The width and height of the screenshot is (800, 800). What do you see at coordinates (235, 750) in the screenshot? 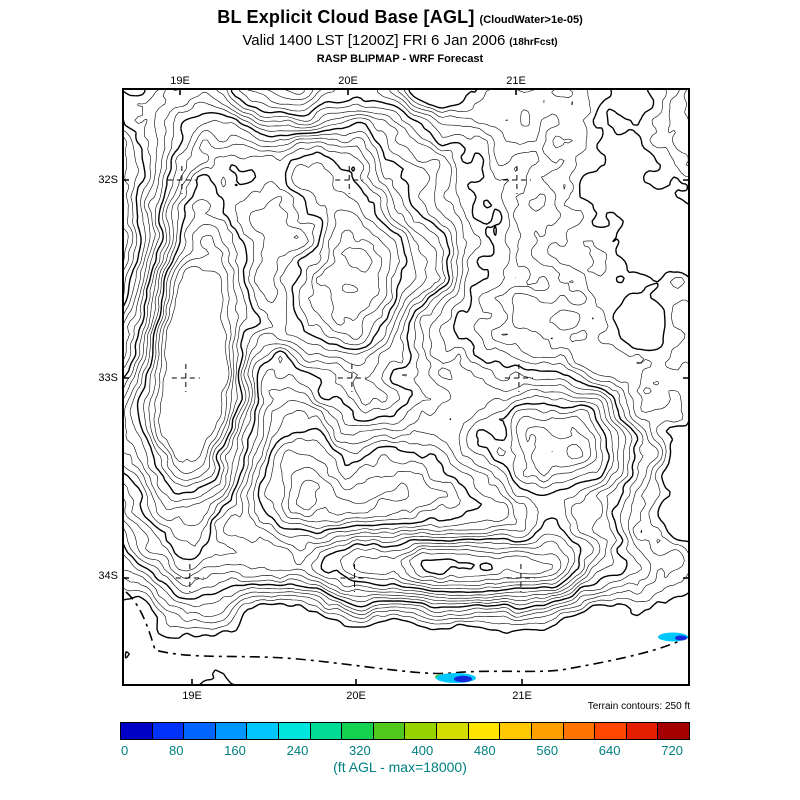
I see `colorbar-tick: 160` at bounding box center [235, 750].